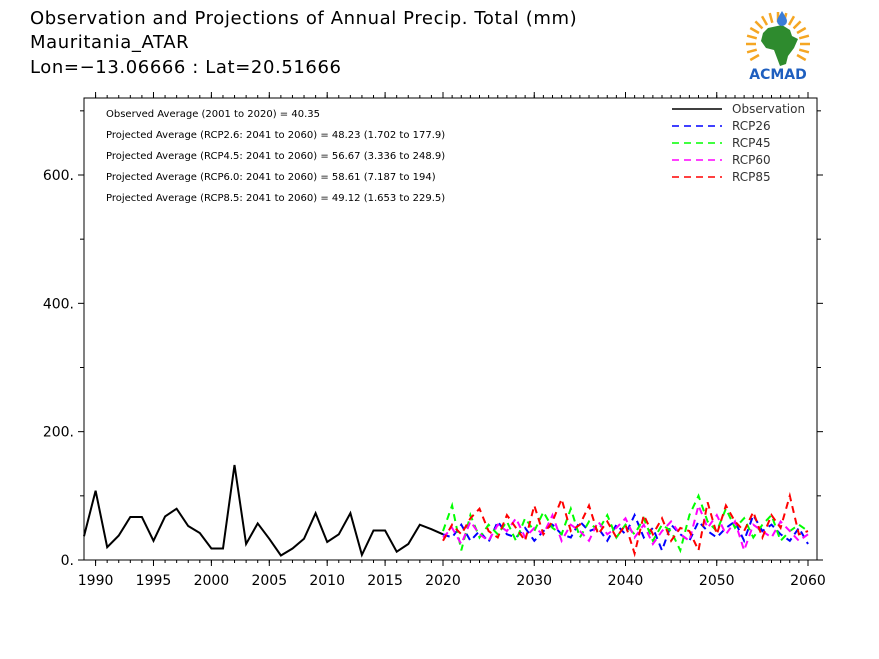 This screenshot has height=659, width=879. I want to click on sun-rays-icon, so click(778, 37).